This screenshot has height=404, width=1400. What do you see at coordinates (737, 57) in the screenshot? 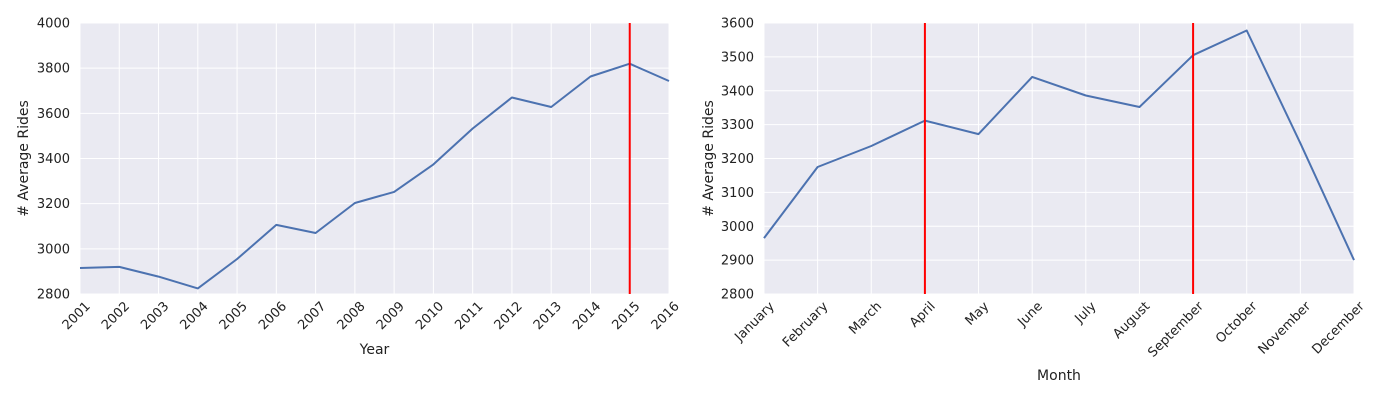
I see `y-tick-label: 3500` at bounding box center [737, 57].